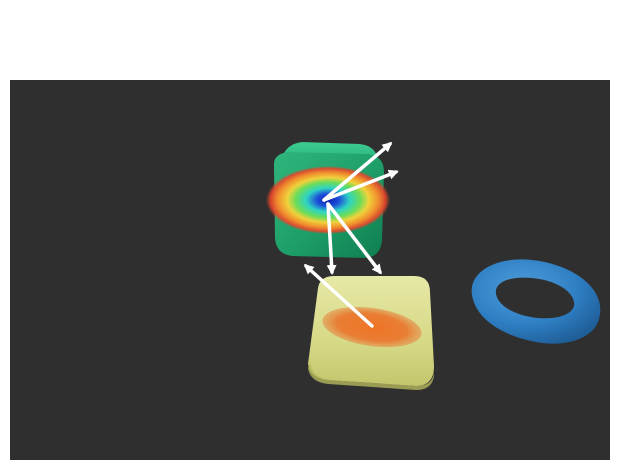 This screenshot has height=470, width=620. Describe the element at coordinates (371, 376) in the screenshot. I see `yellow-block-bottom-edge` at that location.